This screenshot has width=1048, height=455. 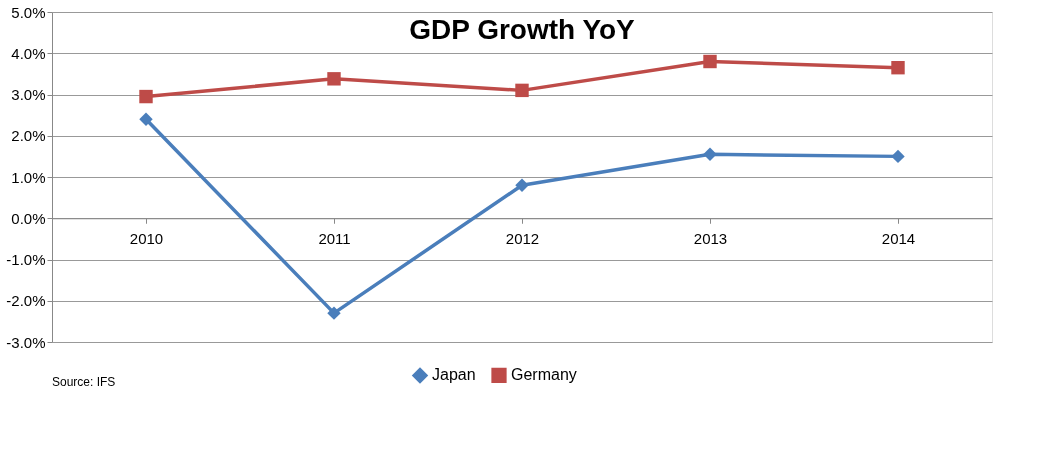 I want to click on y-tick-label: 5.0%, so click(x=28, y=12).